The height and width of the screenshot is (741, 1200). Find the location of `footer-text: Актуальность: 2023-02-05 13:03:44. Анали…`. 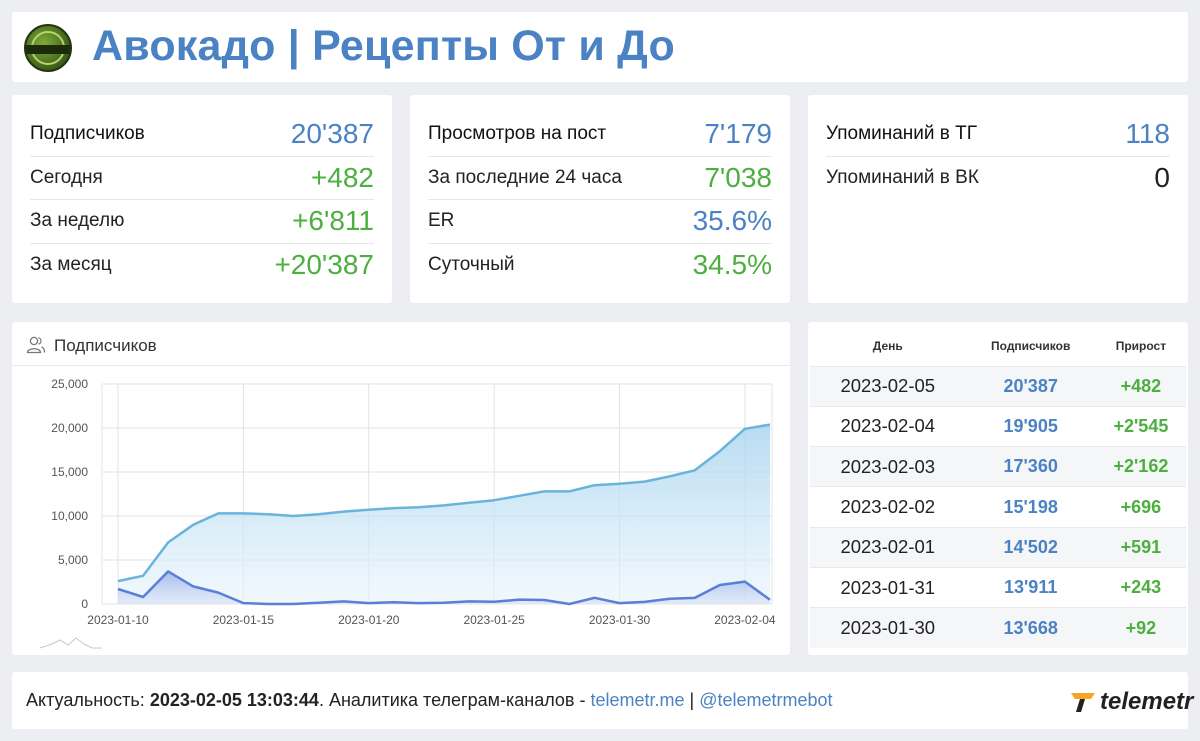

footer-text: Актуальность: 2023-02-05 13:03:44. Анали… is located at coordinates (429, 700).